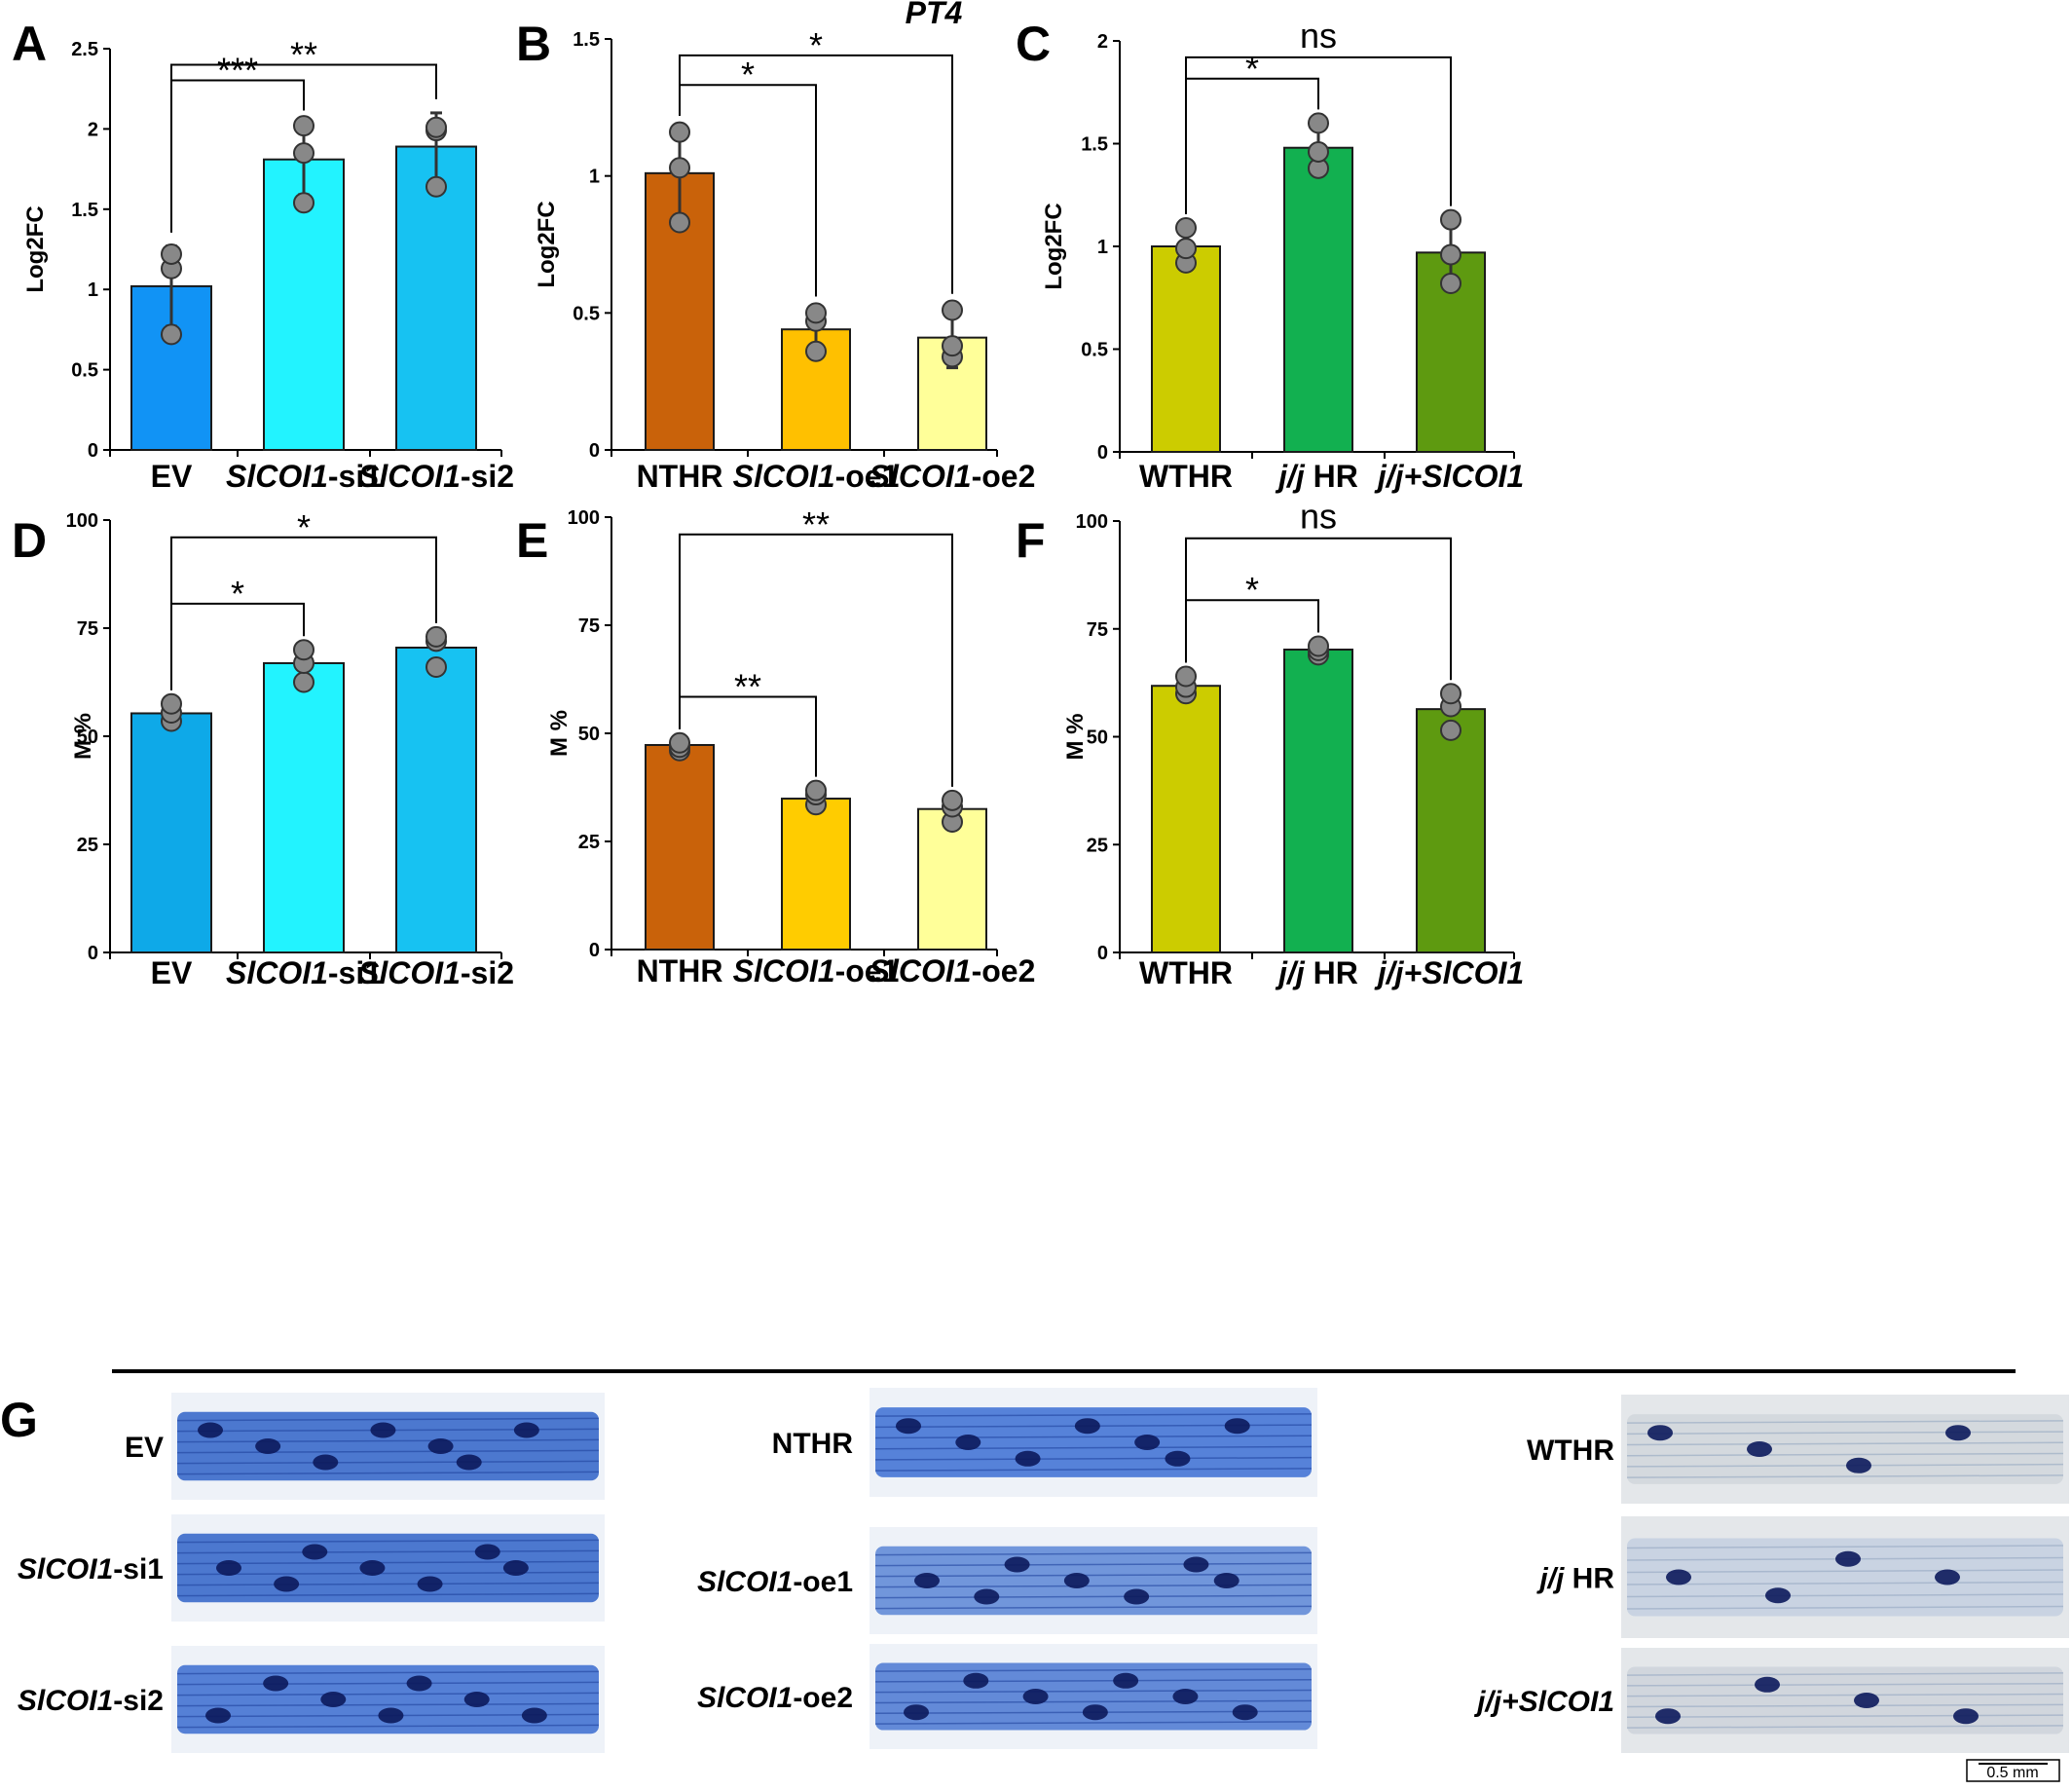 The height and width of the screenshot is (1790, 2072). I want to click on chart-panel-f: F 0 25 50 75 100 M % WTHR j/j HR j/j+SlCOI1 * ns, so click(1270, 743).